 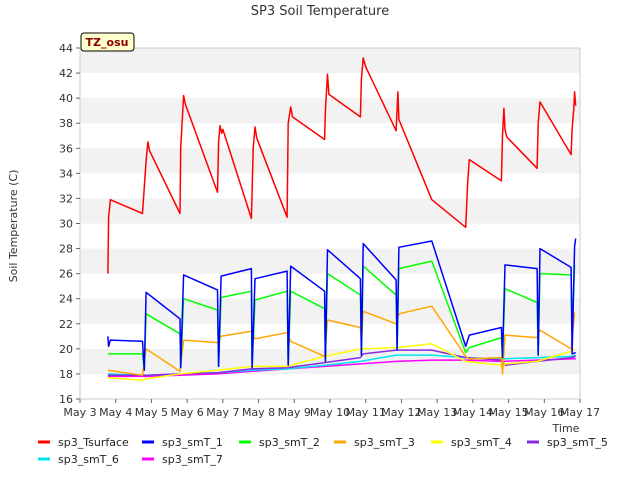 What do you see at coordinates (66, 324) in the screenshot?
I see `y-tick-label: 22` at bounding box center [66, 324].